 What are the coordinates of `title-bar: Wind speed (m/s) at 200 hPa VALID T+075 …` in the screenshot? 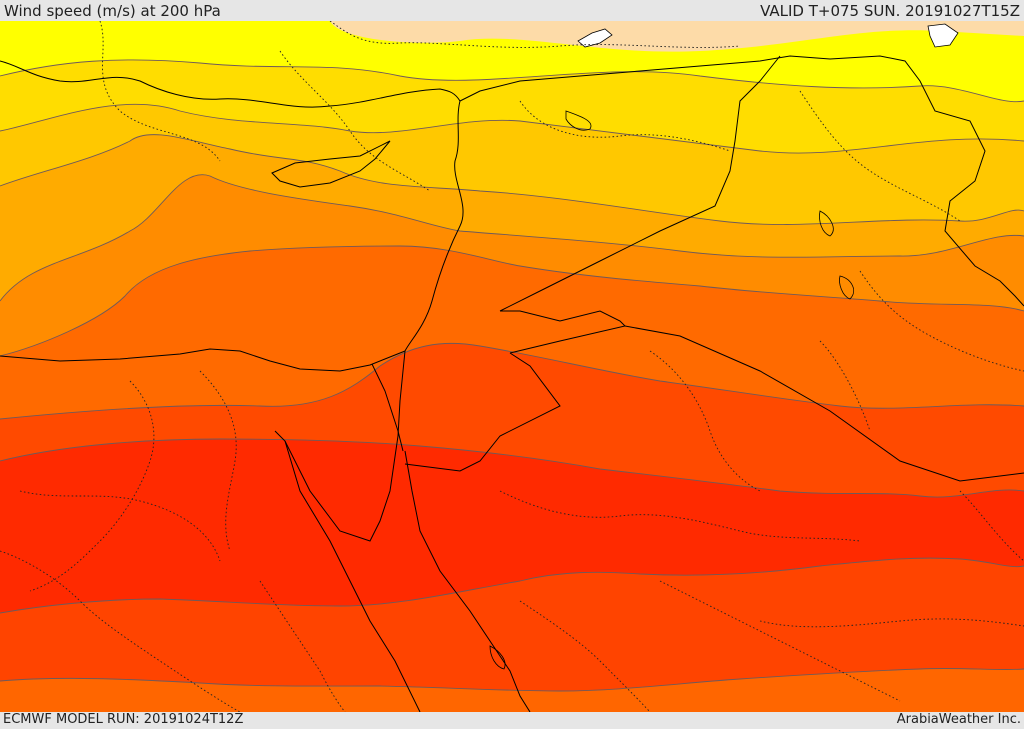 It's located at (512, 10).